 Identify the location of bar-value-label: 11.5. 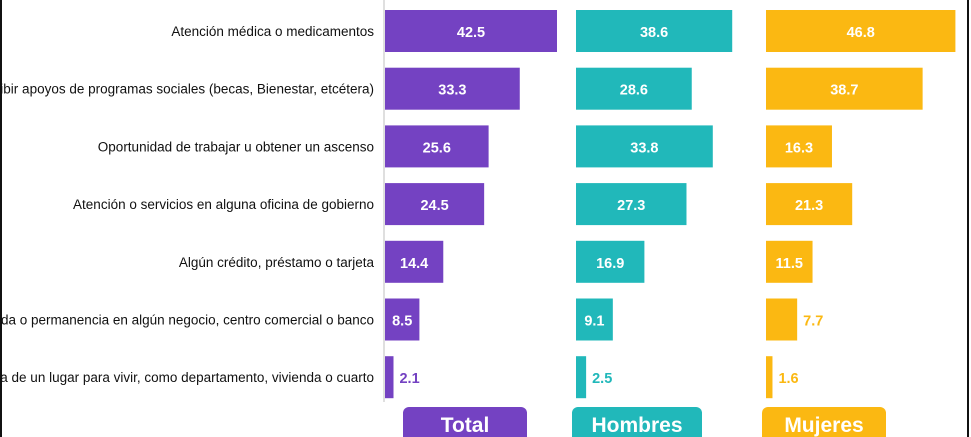
(789, 264).